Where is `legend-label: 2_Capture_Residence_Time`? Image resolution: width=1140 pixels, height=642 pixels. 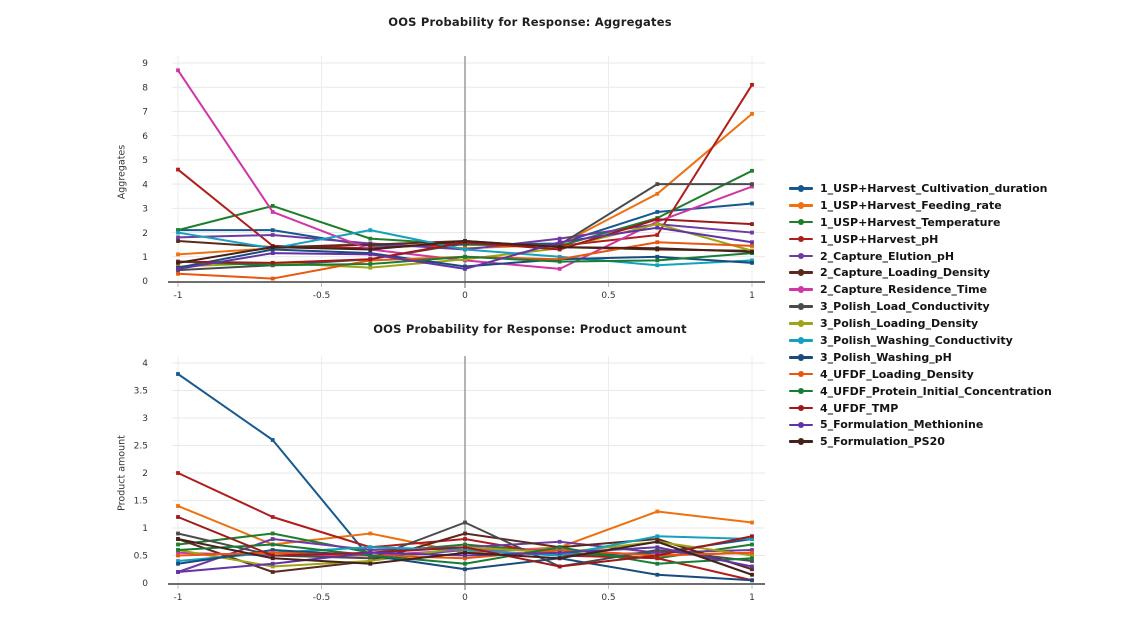
legend-label: 2_Capture_Residence_Time is located at coordinates (904, 290).